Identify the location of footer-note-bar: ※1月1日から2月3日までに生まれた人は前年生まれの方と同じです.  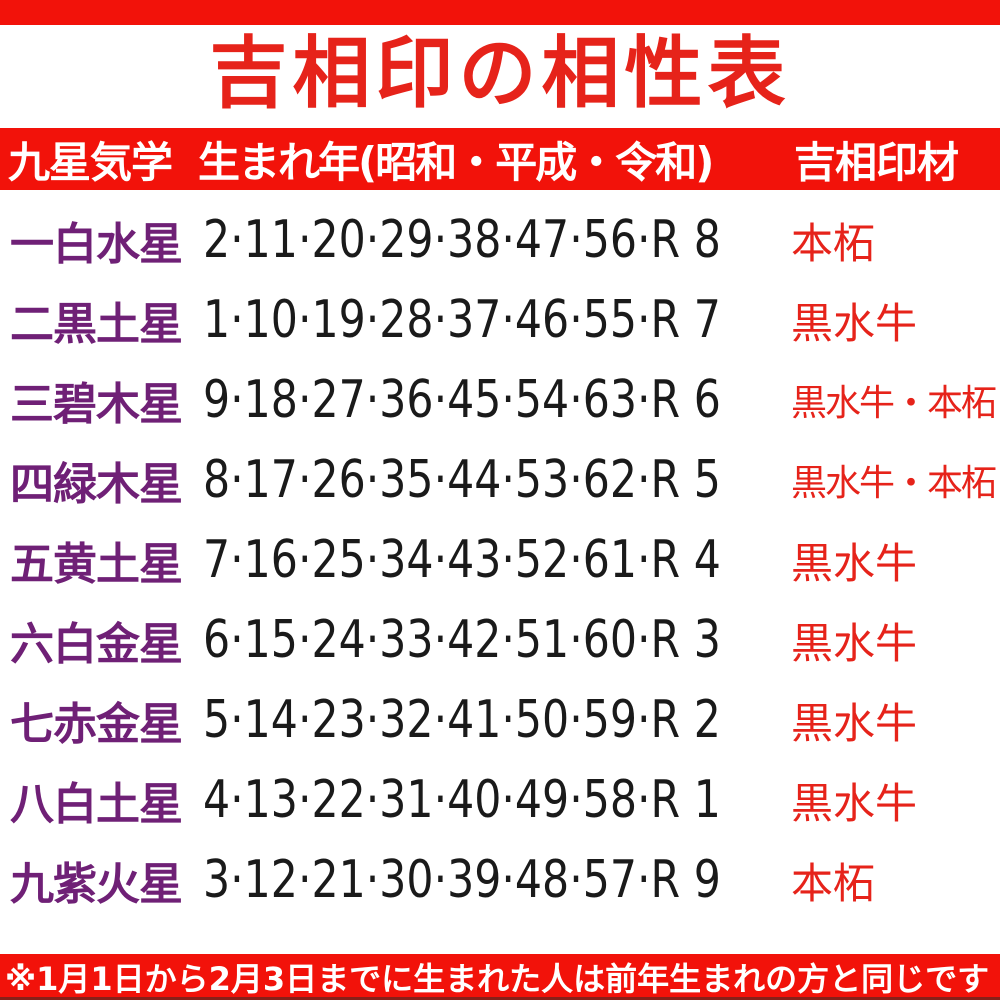
(500, 977).